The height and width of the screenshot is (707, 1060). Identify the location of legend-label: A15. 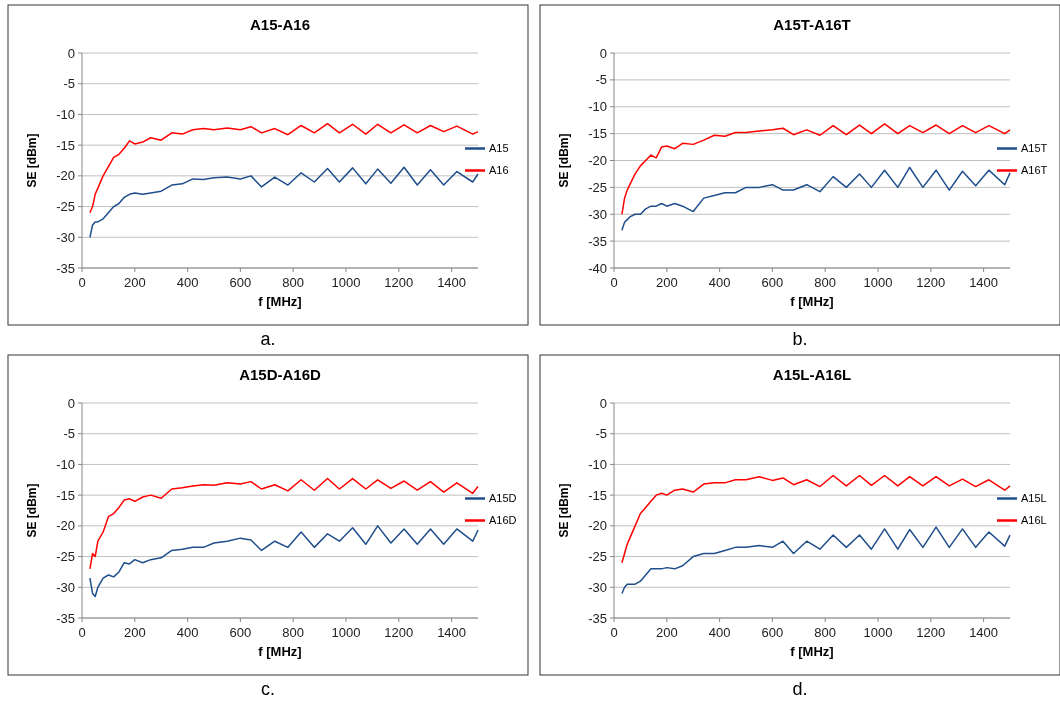
(499, 148).